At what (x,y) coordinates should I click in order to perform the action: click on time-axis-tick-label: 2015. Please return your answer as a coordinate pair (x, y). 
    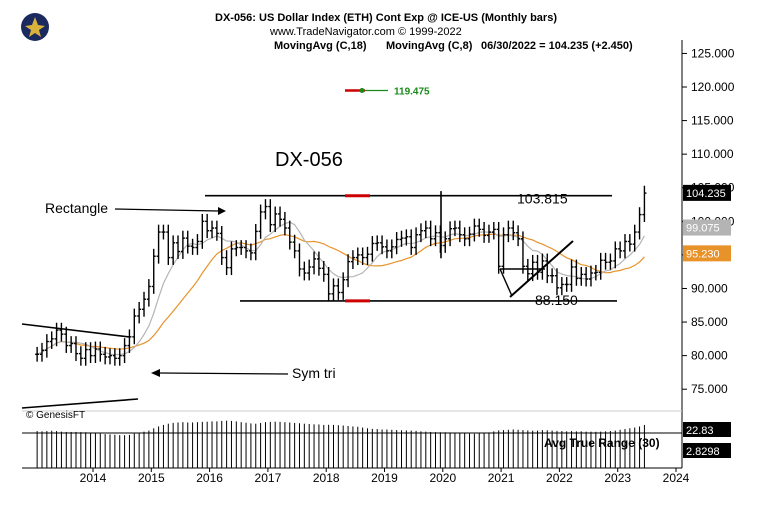
    Looking at the image, I should click on (151, 478).